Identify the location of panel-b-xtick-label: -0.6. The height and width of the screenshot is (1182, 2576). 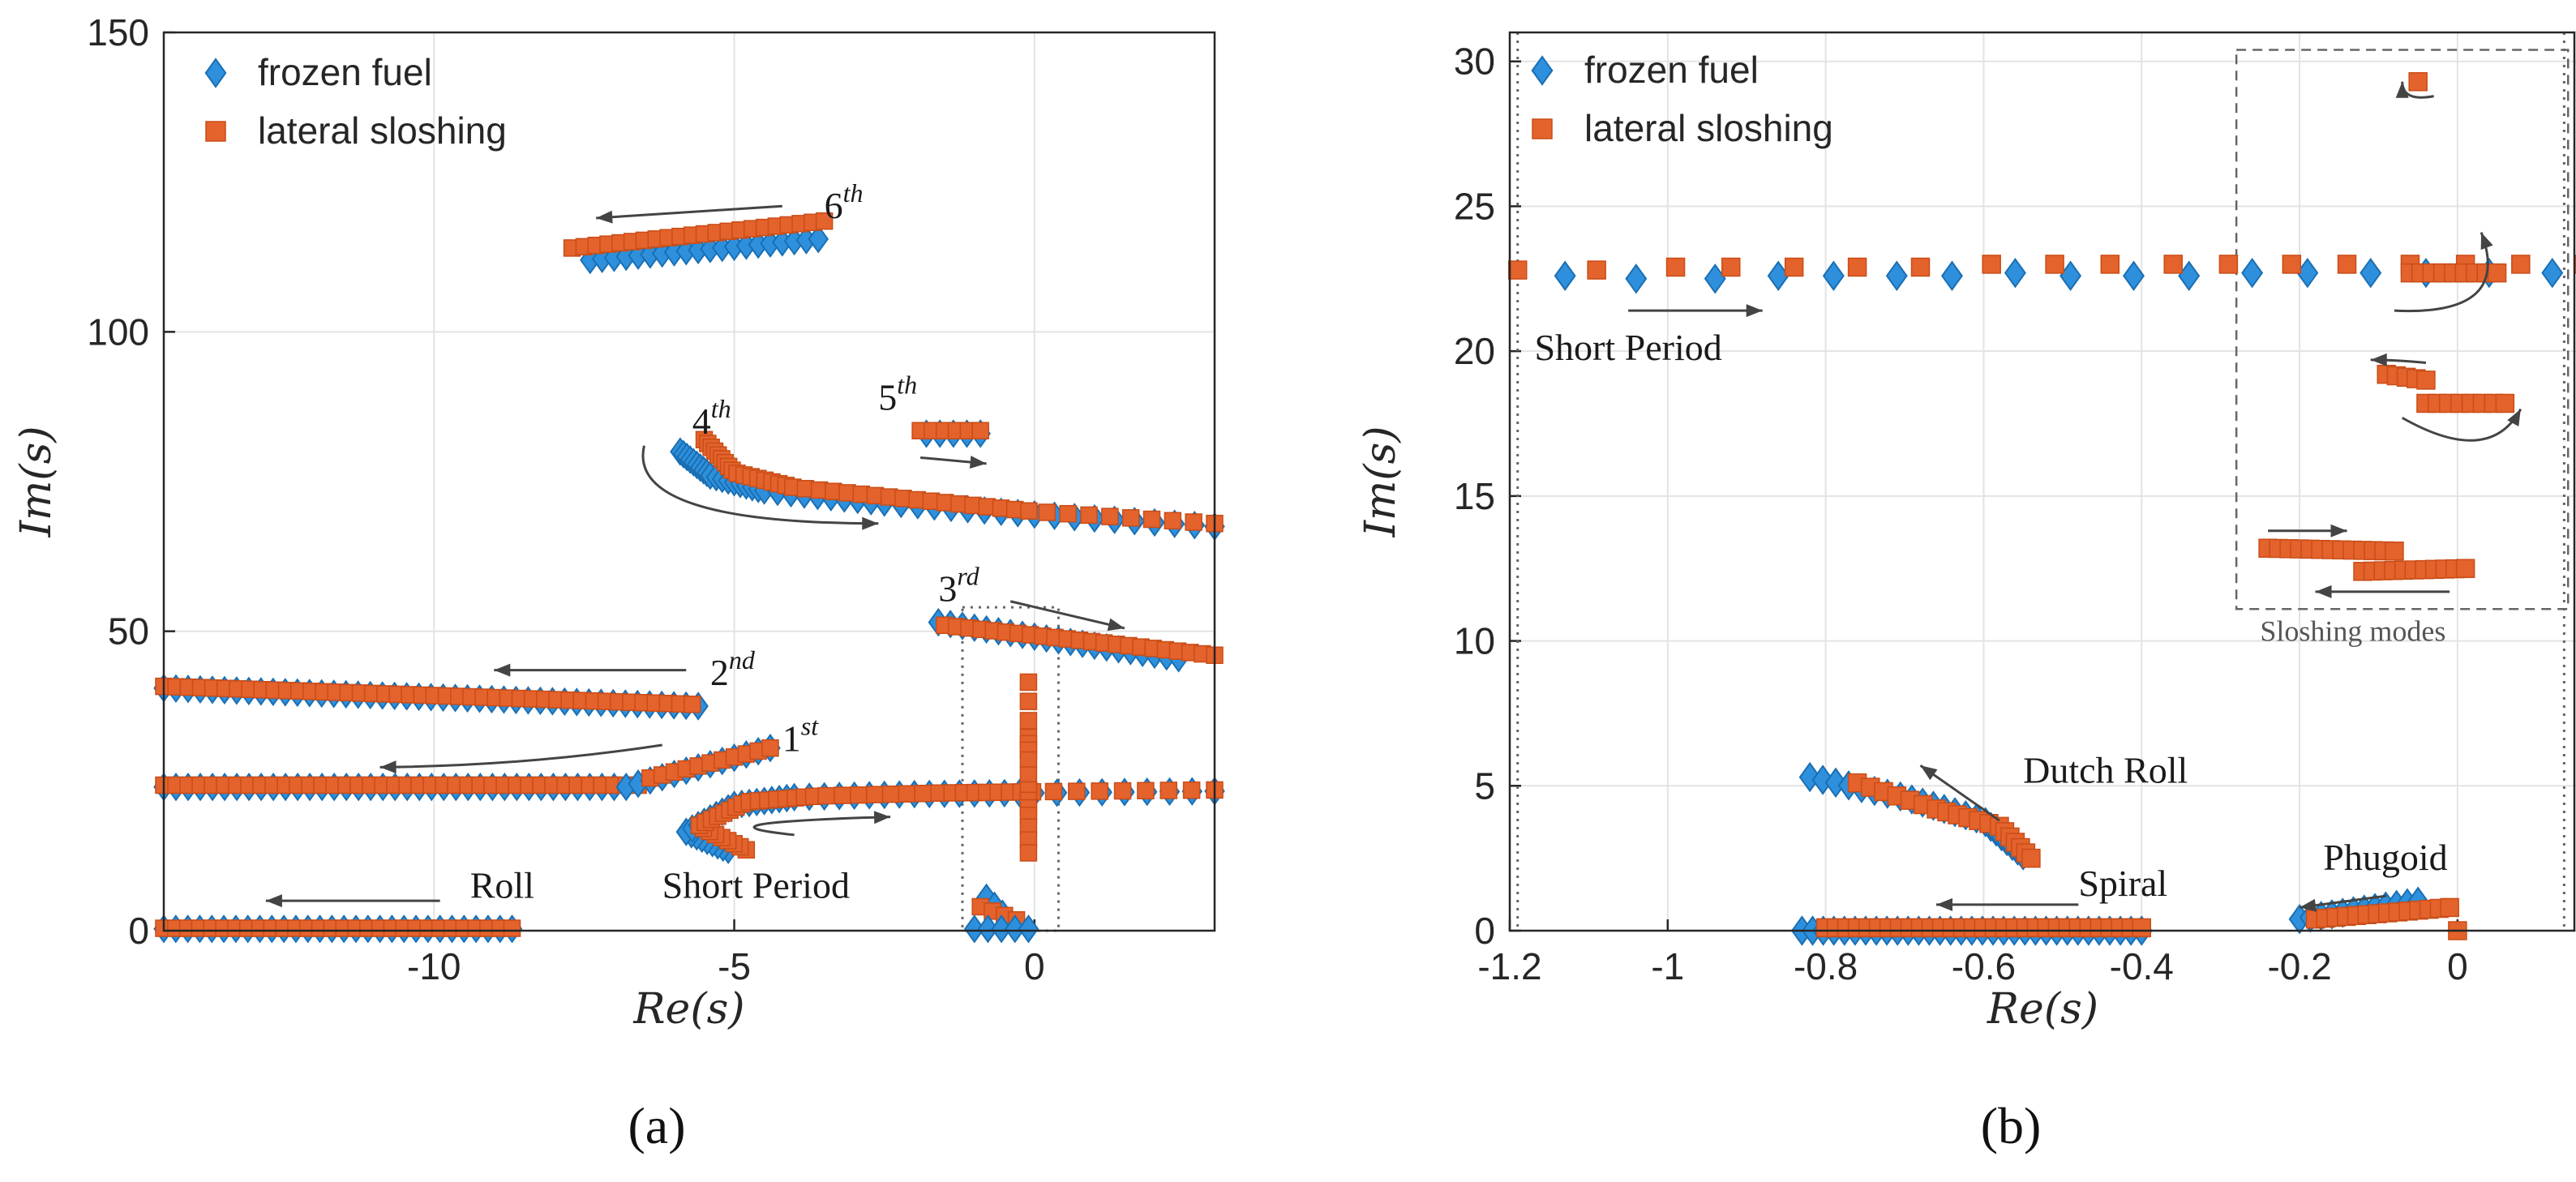
(1984, 966).